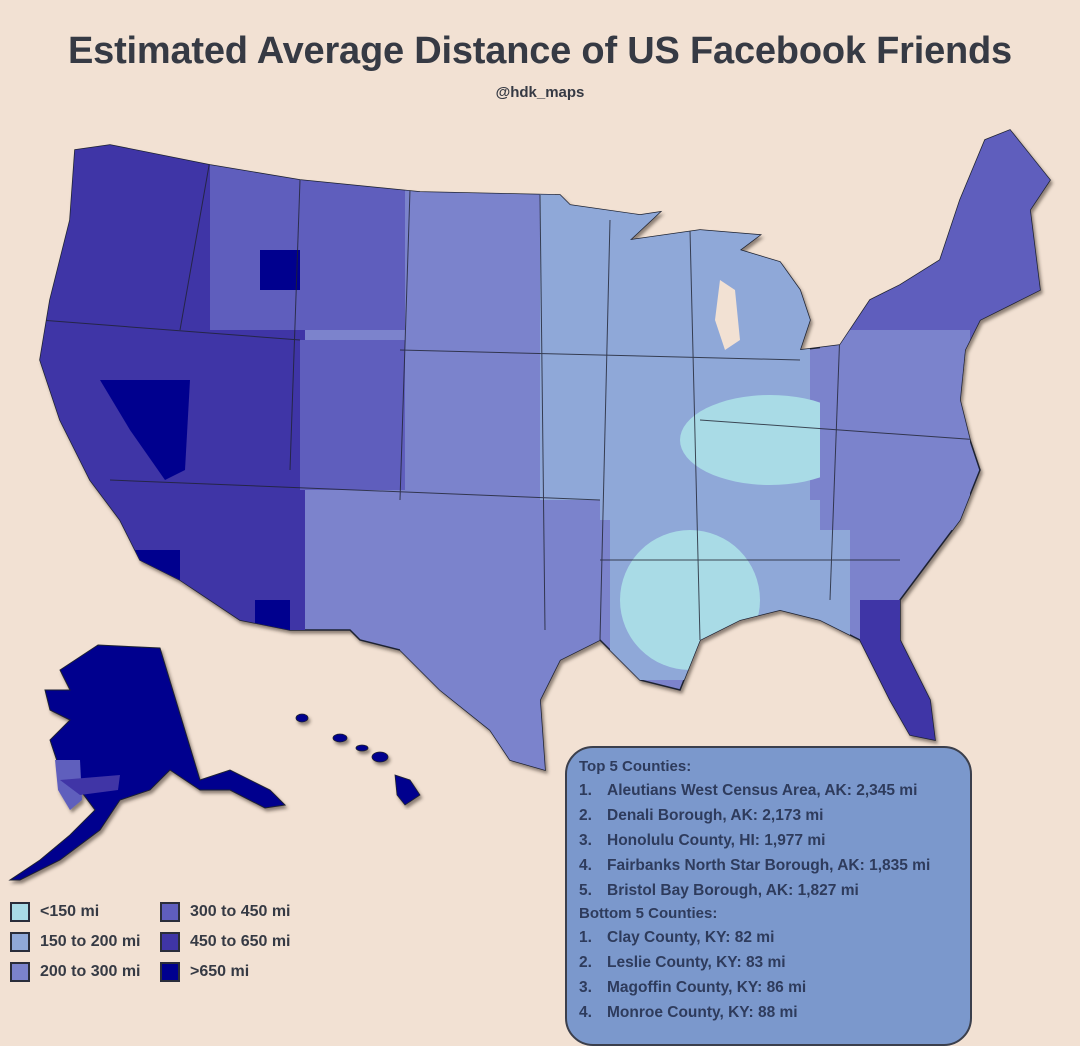 This screenshot has width=1080, height=1046. I want to click on legend-label: 300 to 450 mi, so click(240, 911).